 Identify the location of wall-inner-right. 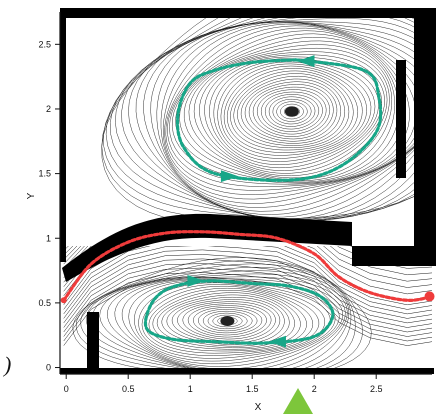
(401, 119).